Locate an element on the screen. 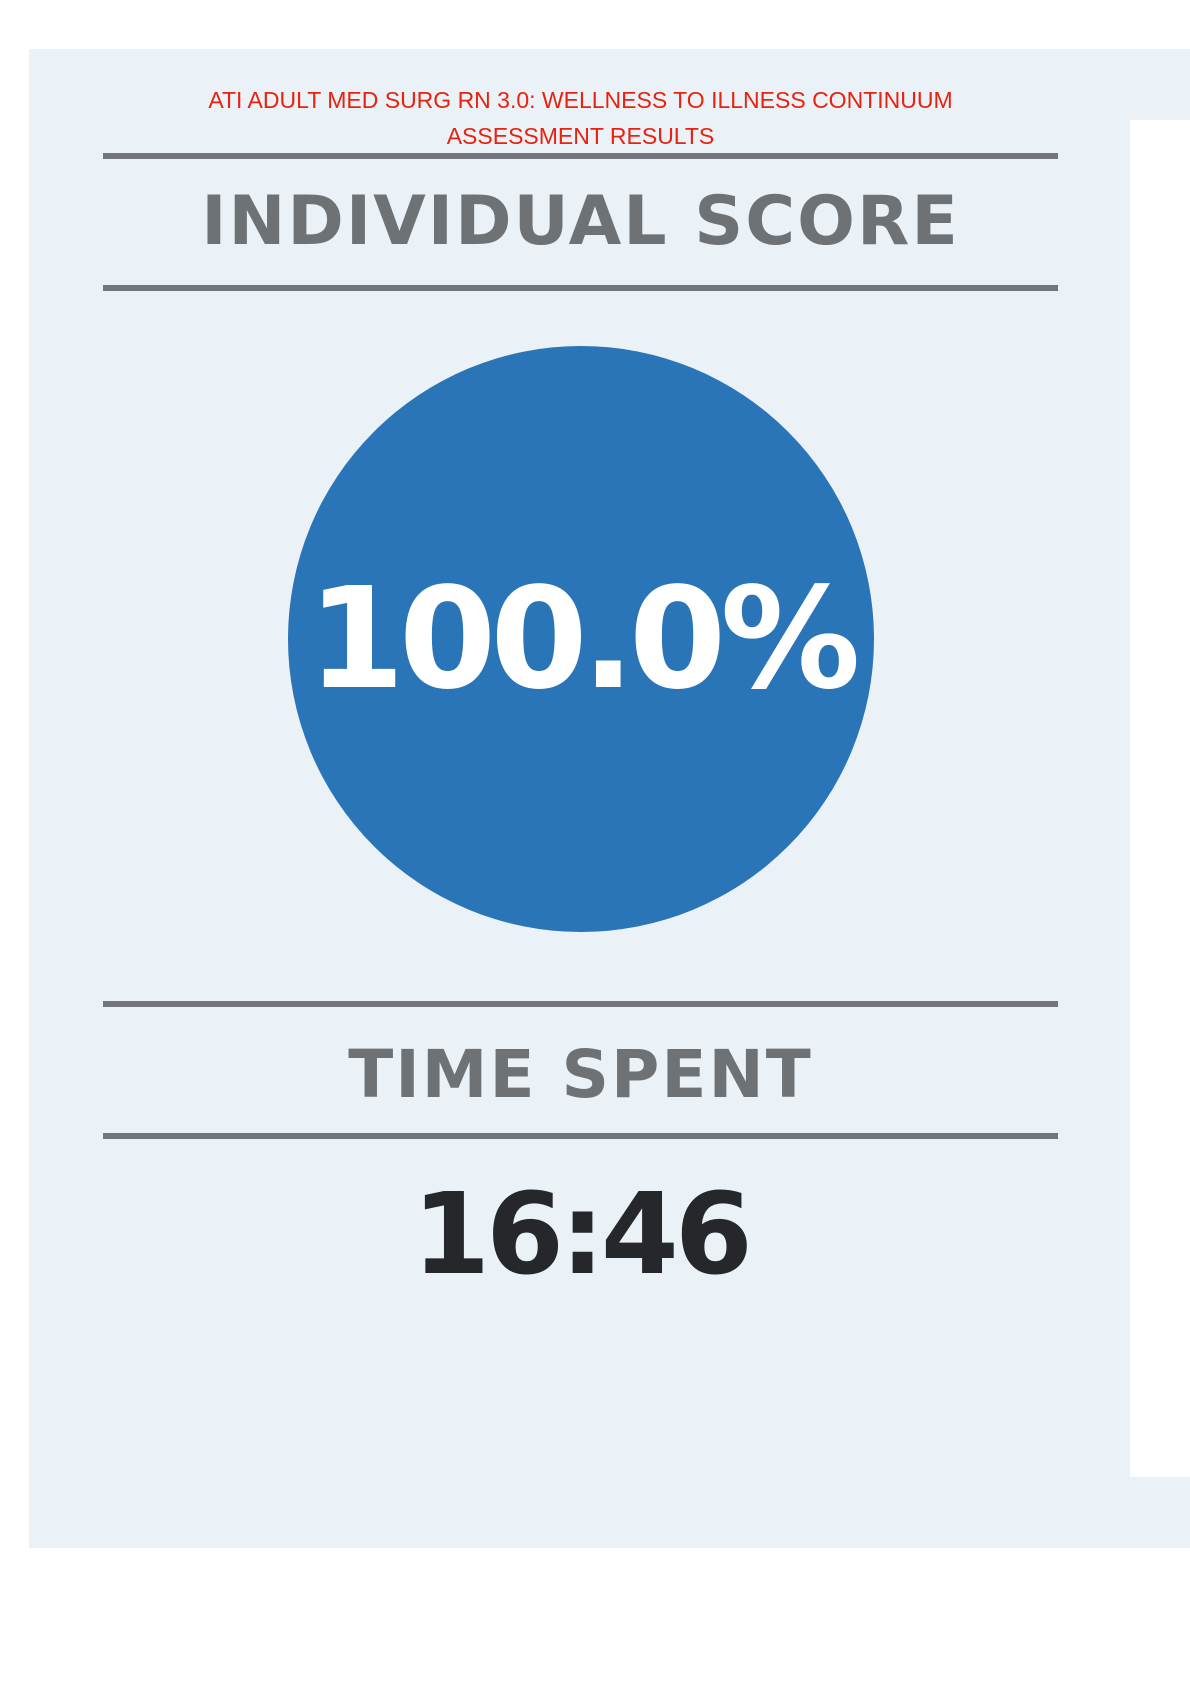 This screenshot has height=1684, width=1190. side-panel is located at coordinates (1160, 798).